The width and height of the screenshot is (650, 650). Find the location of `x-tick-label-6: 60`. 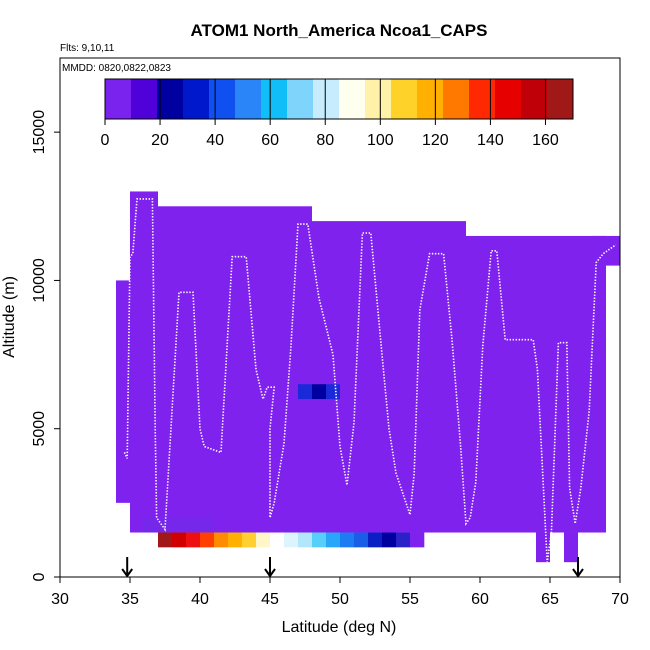

x-tick-label-6: 60 is located at coordinates (480, 599).